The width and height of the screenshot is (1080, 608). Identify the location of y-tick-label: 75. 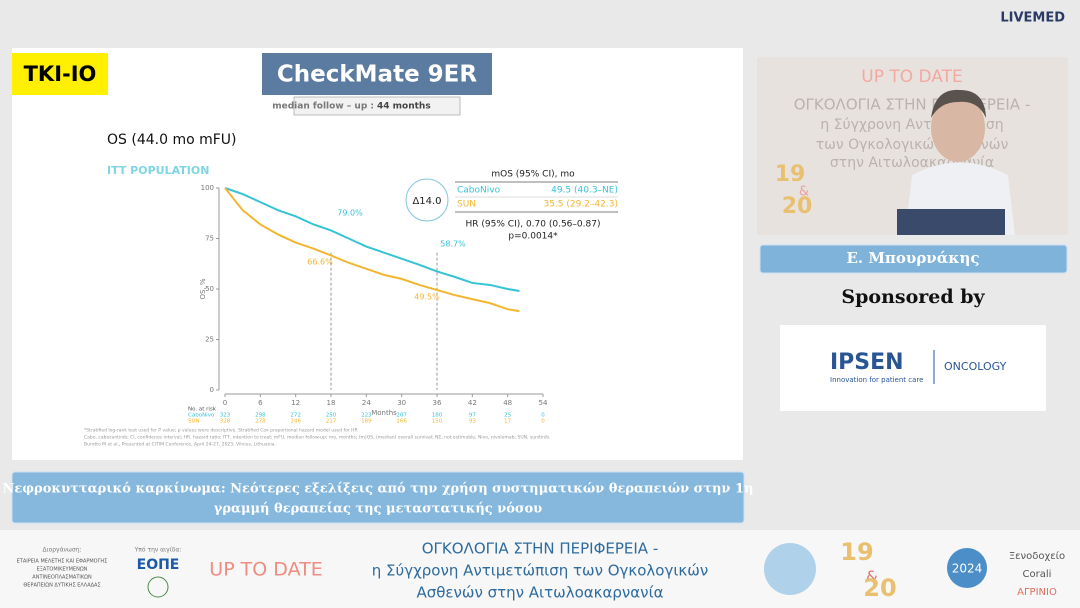
(209, 239).